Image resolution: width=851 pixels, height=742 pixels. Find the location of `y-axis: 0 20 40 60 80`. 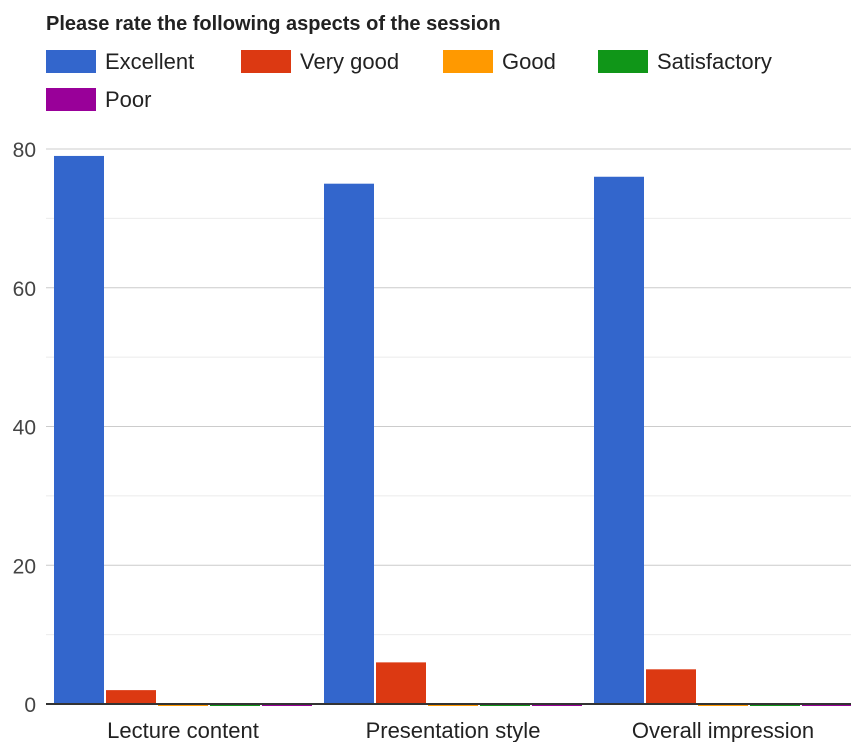

y-axis: 0 20 40 60 80 is located at coordinates (24, 428).